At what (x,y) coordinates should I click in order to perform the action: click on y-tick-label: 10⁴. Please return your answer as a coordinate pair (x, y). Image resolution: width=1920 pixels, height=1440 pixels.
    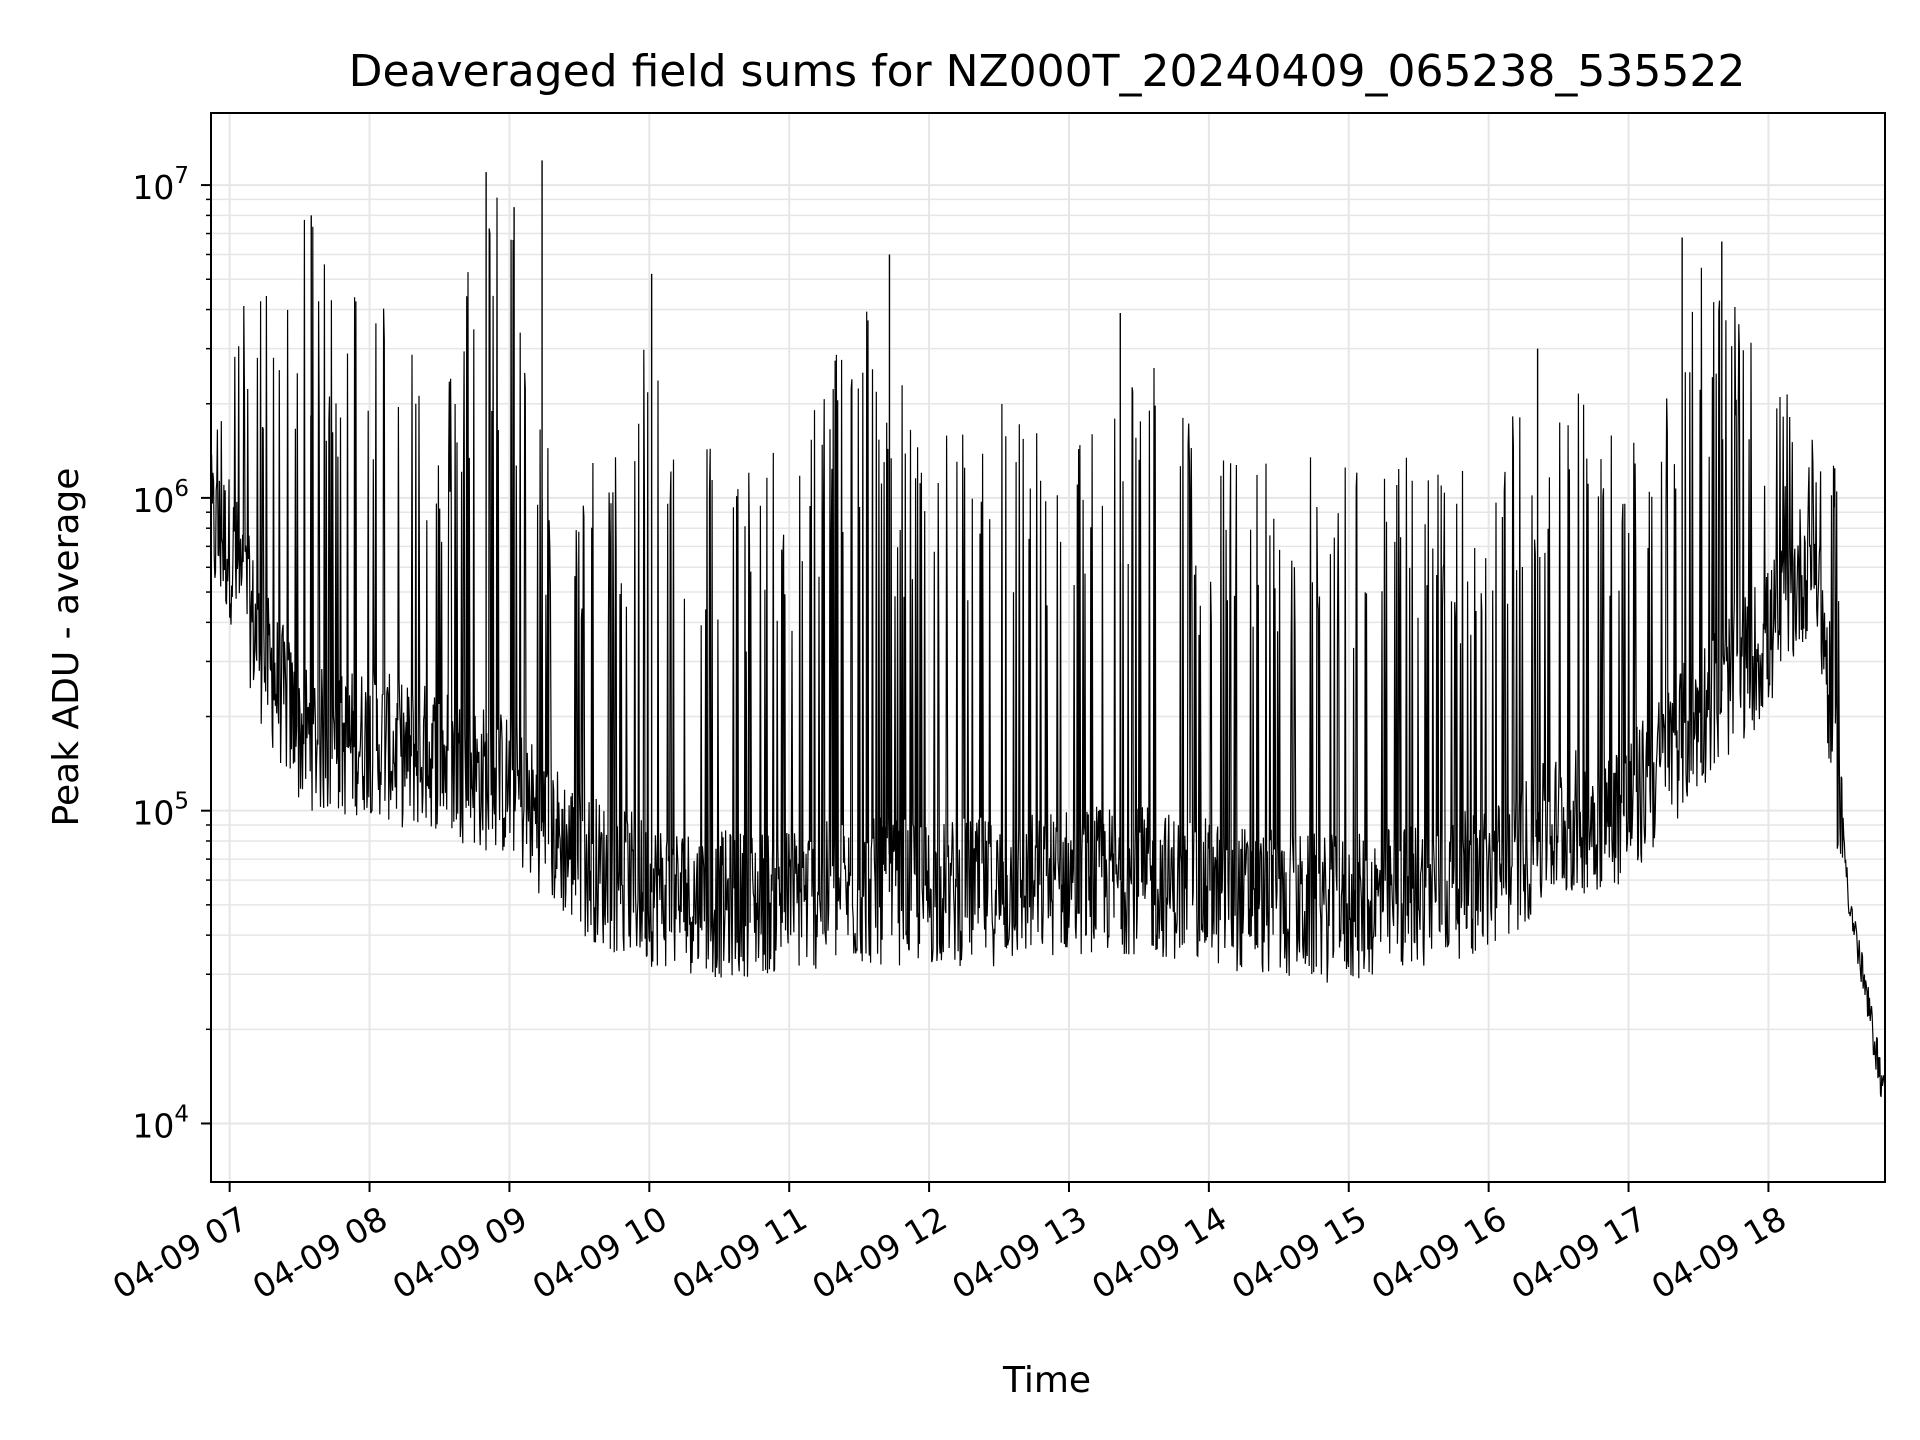
    Looking at the image, I should click on (160, 1123).